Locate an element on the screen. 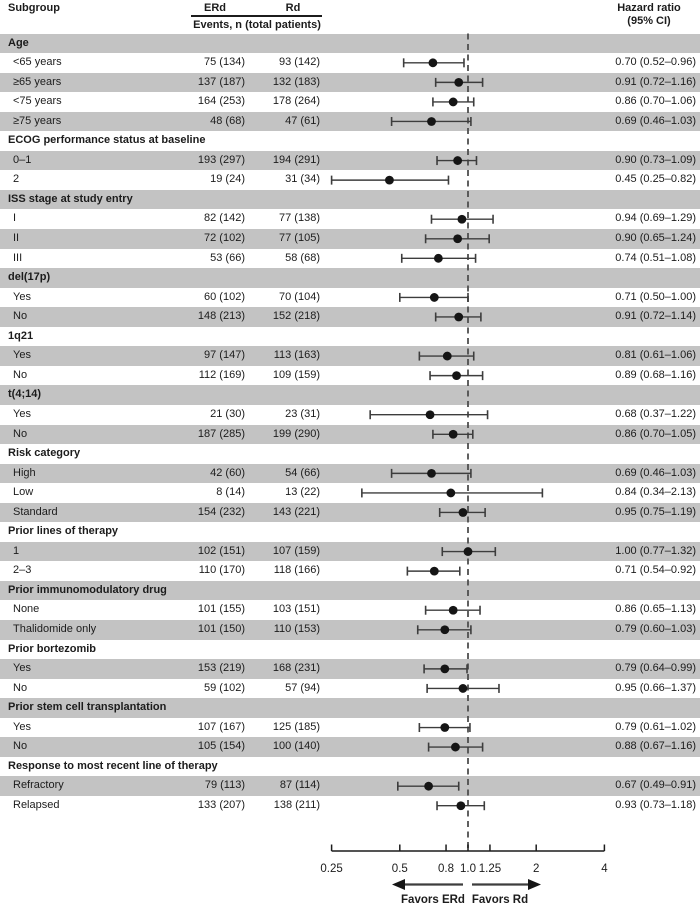 This screenshot has width=700, height=906. subgroup-row: High 42 (60) 54 (66) 0.69 (0.46–1.03) is located at coordinates (350, 473).